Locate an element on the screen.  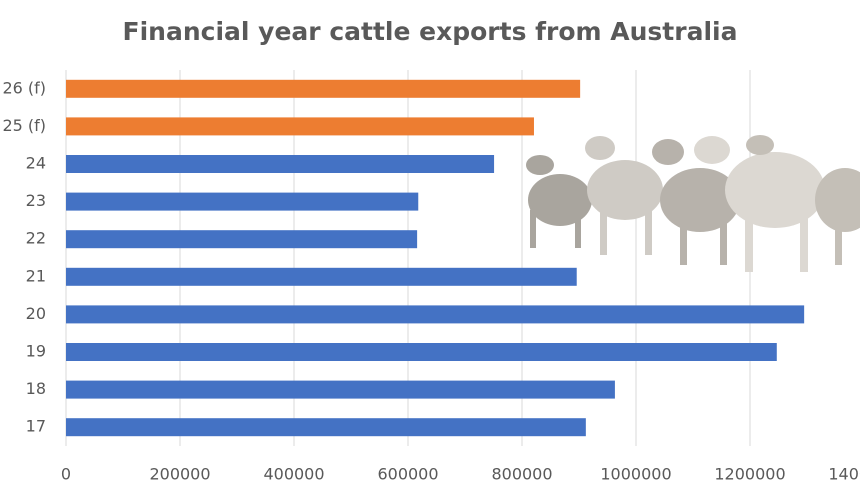
y-tick-label: 25 (f) is located at coordinates (24, 125).